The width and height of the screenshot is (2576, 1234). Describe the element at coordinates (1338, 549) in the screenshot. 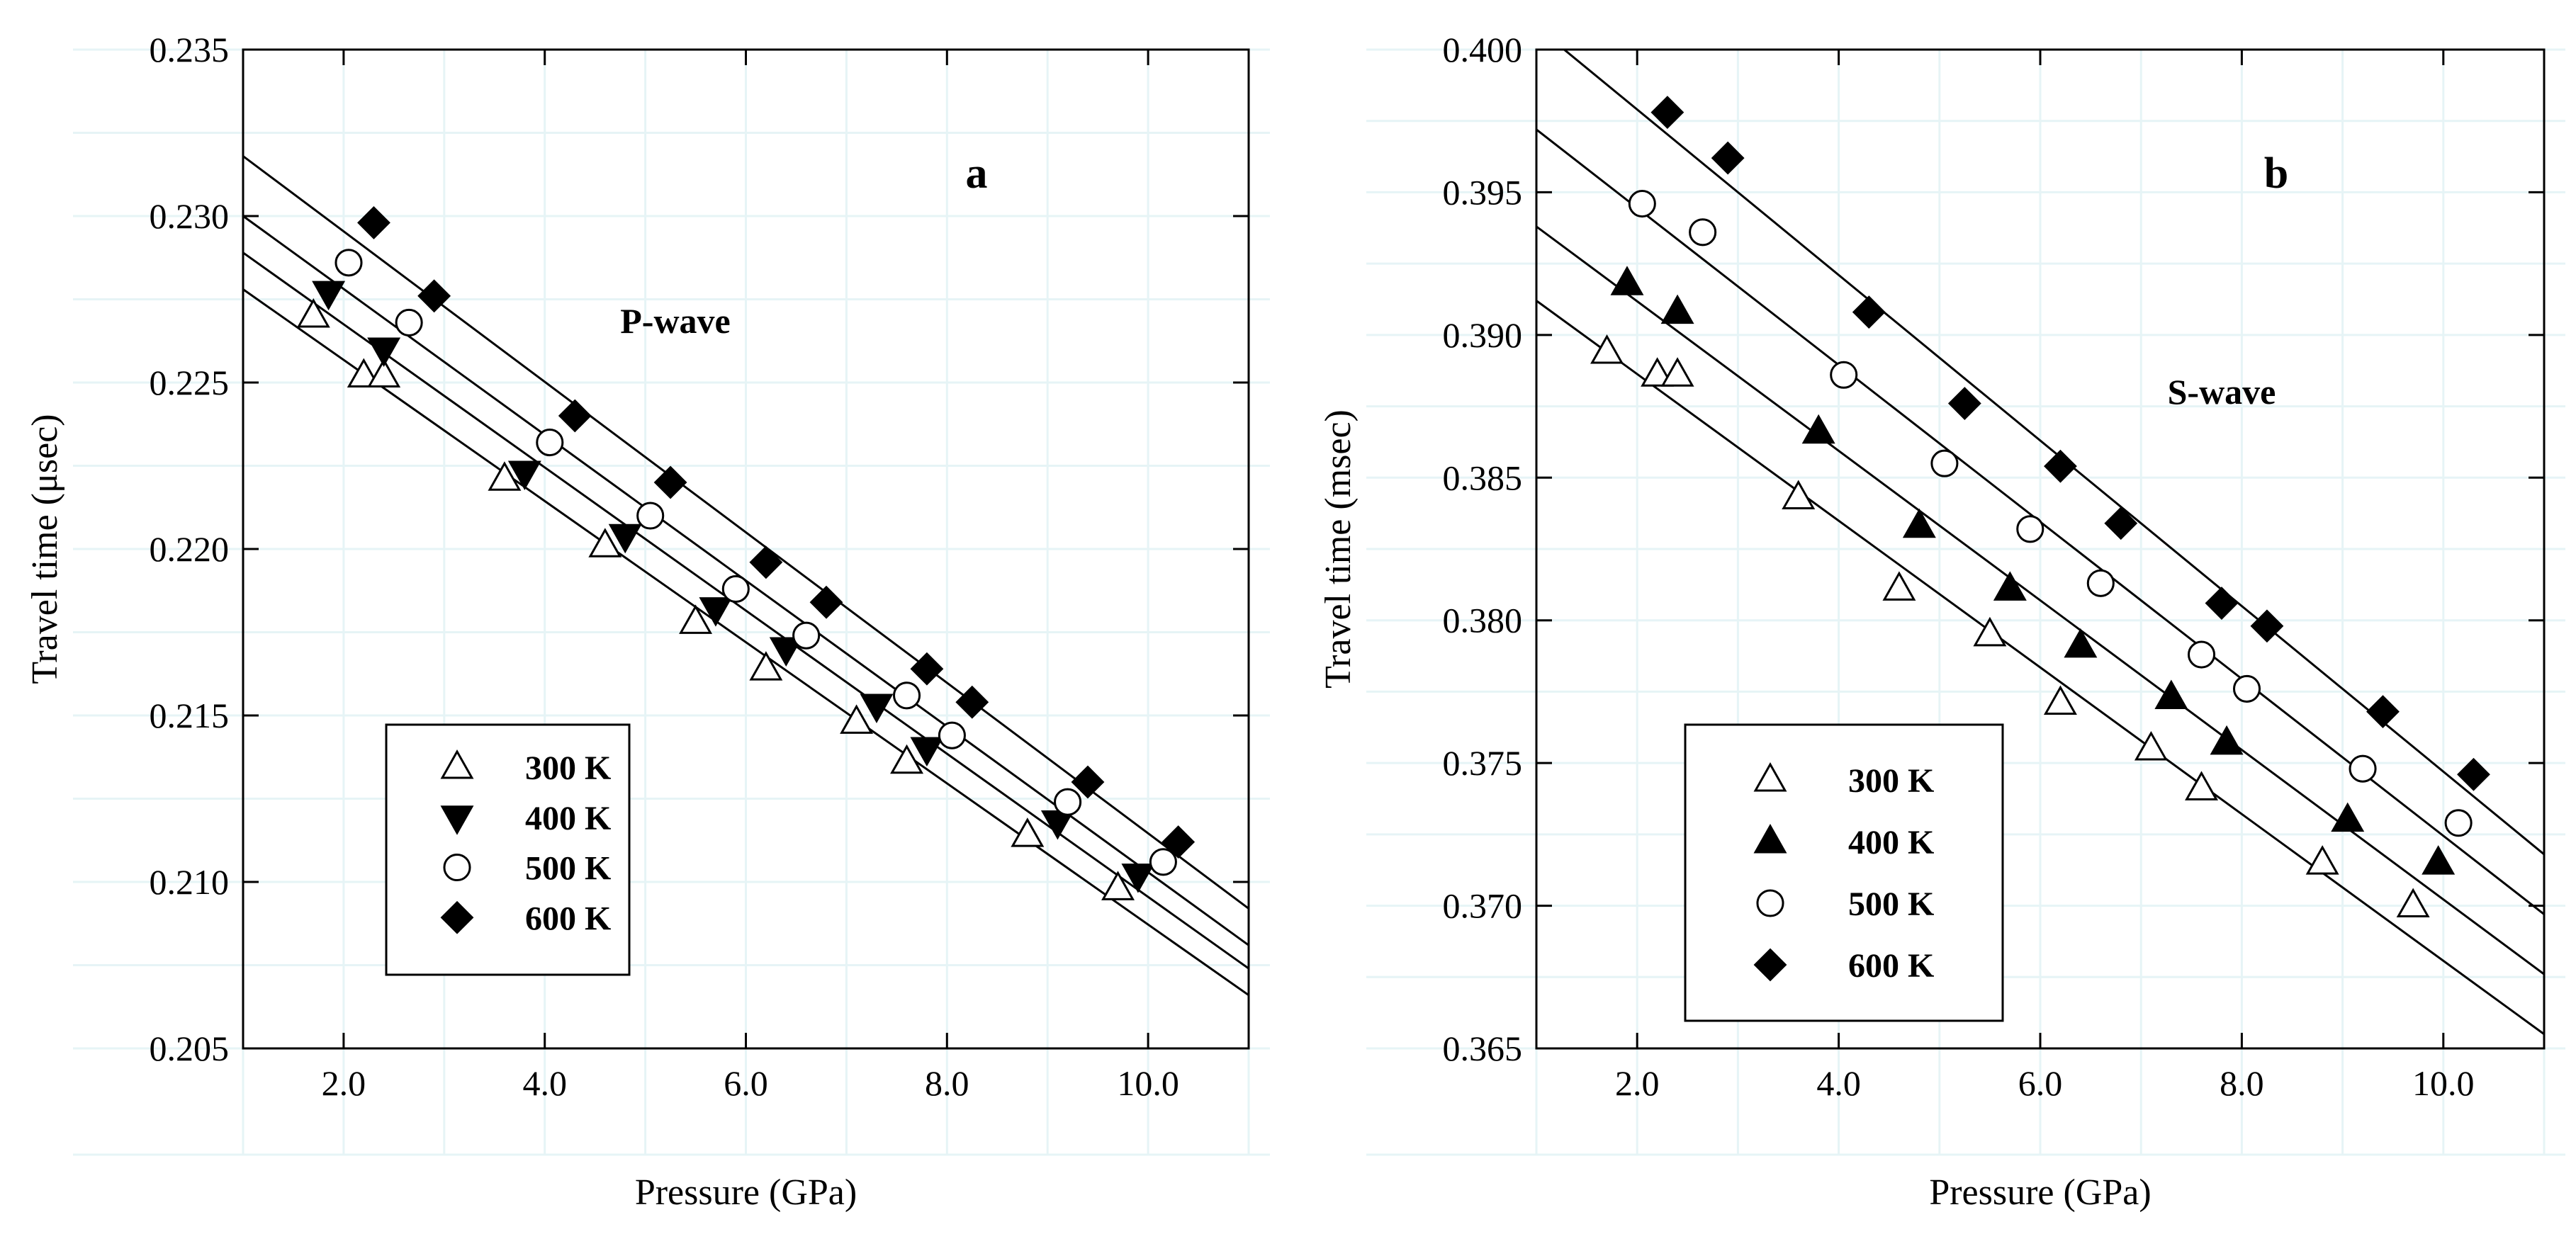

I see `y-axis-label: Travel time (msec)` at that location.